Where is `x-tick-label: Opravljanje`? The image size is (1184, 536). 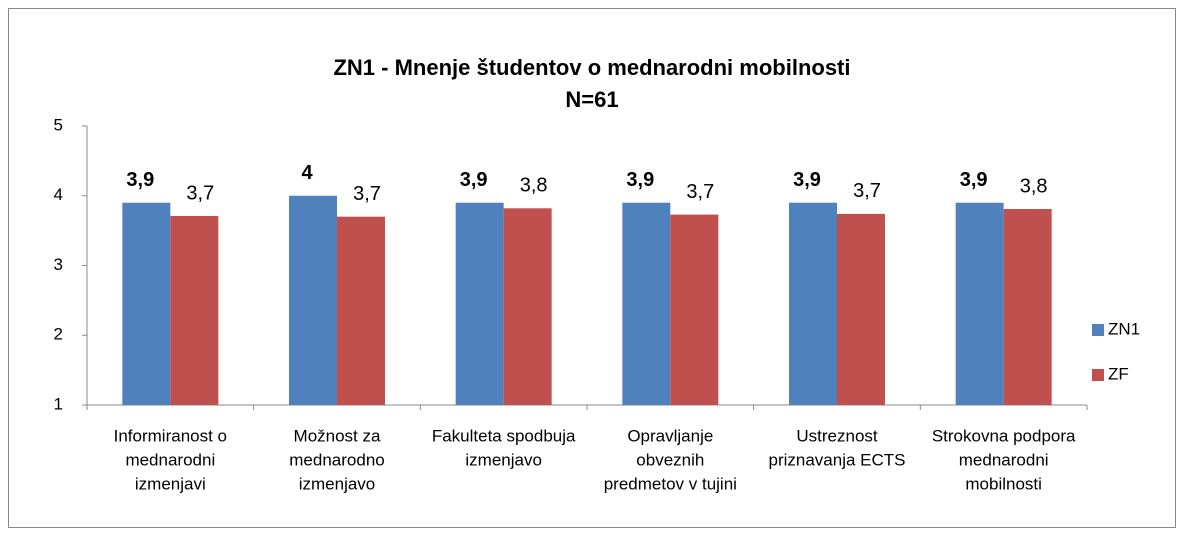
x-tick-label: Opravljanje is located at coordinates (670, 435).